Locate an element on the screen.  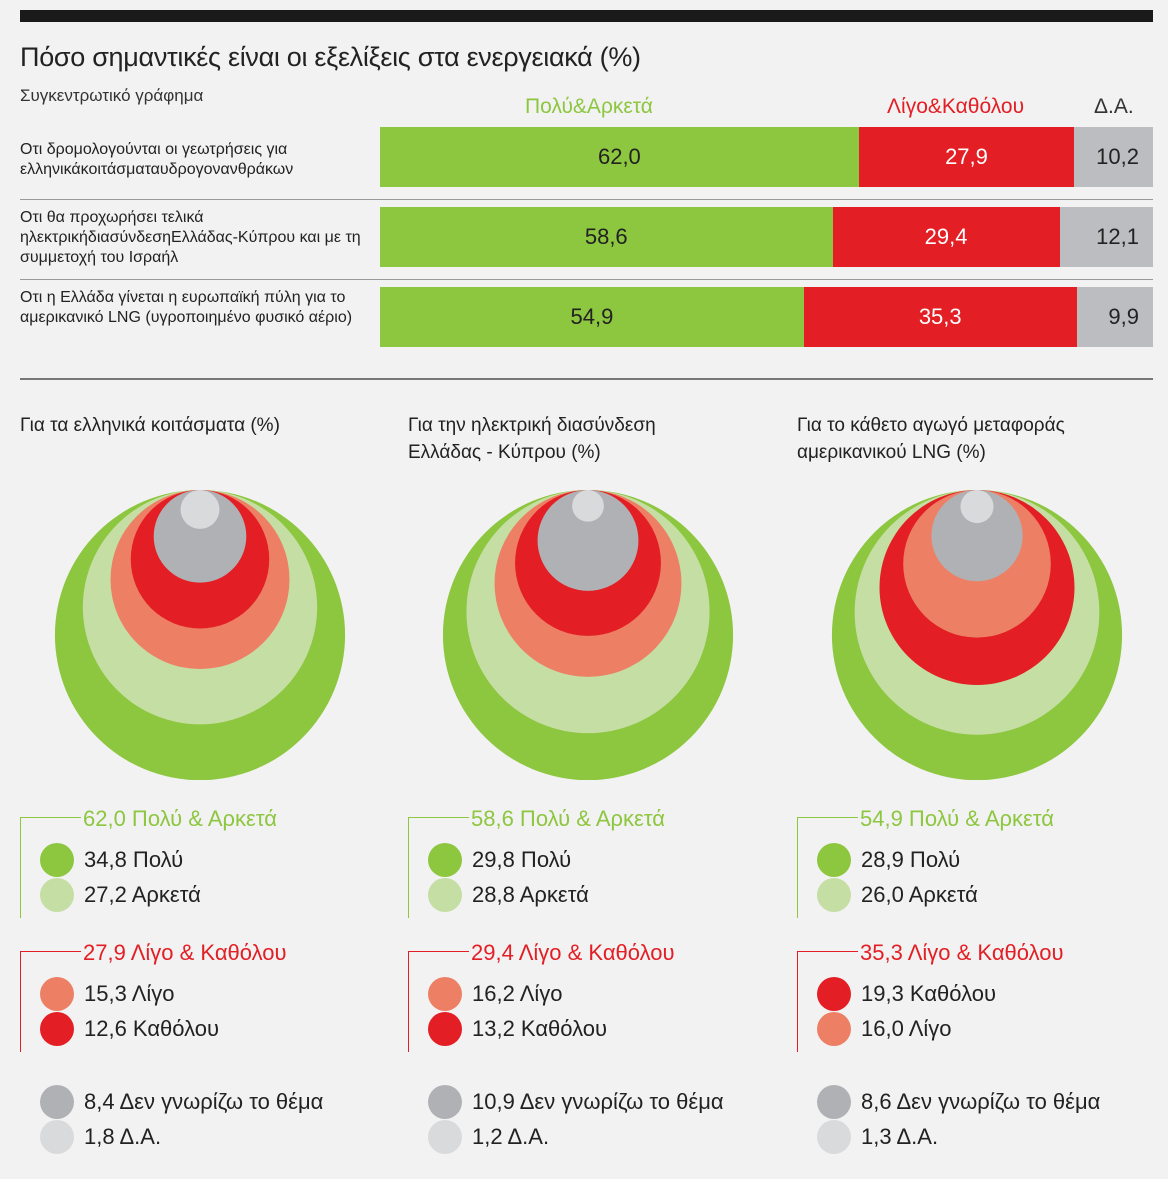
legend-item: 16,0 Λίγο is located at coordinates (884, 1029).